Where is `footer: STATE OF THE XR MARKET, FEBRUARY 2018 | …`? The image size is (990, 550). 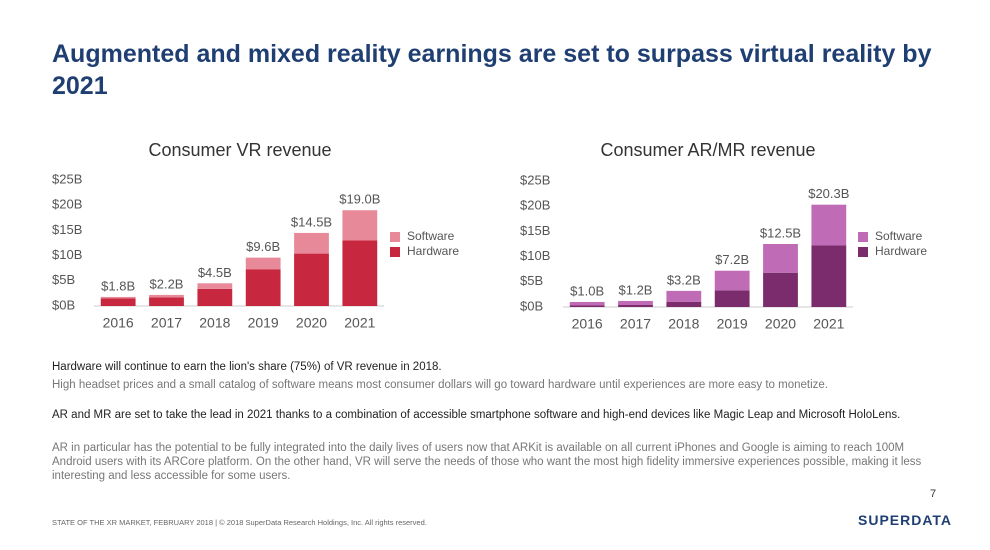 footer: STATE OF THE XR MARKET, FEBRUARY 2018 | … is located at coordinates (239, 522).